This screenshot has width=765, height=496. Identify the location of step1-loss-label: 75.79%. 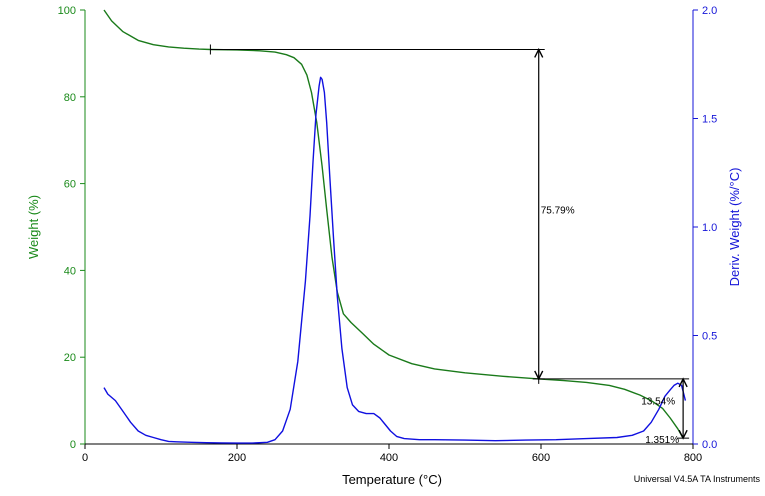
(558, 211).